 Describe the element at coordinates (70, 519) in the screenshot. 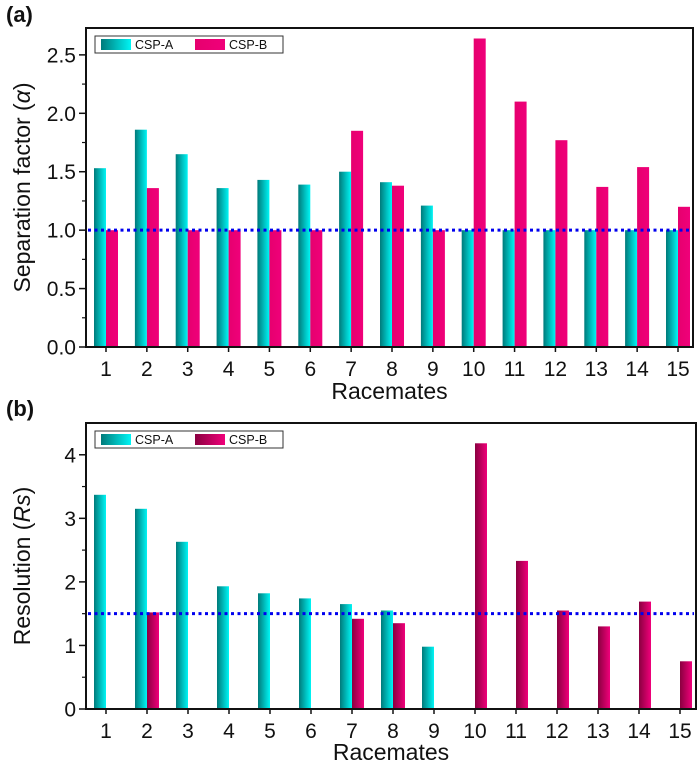

I see `y-tick-label: 3` at that location.